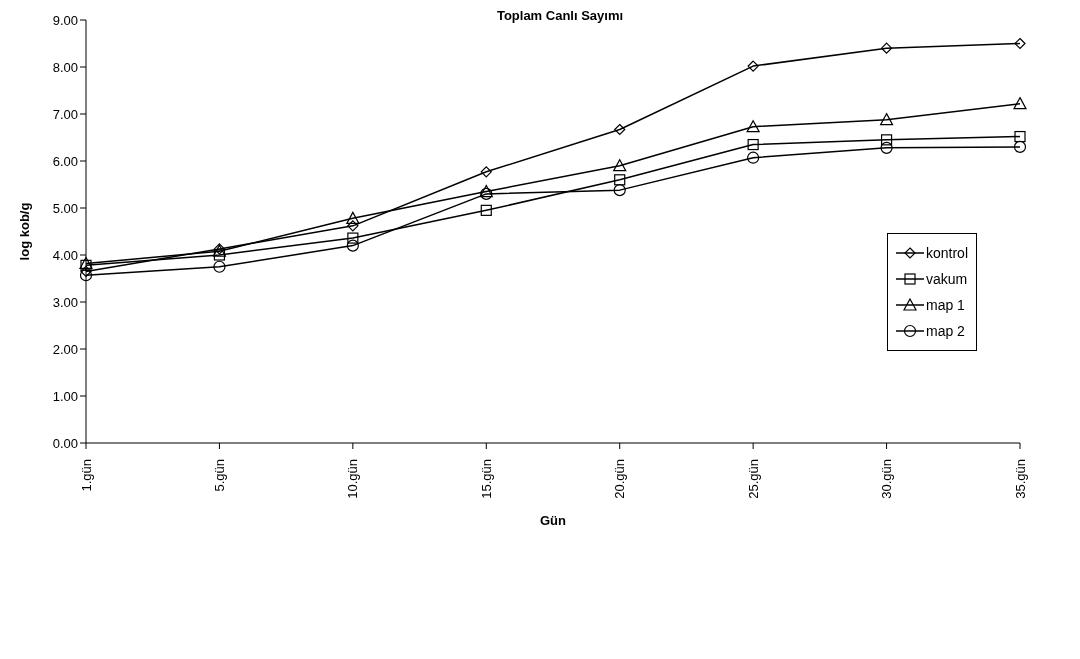  What do you see at coordinates (486, 479) in the screenshot?
I see `x-tick-label: 15.gün` at bounding box center [486, 479].